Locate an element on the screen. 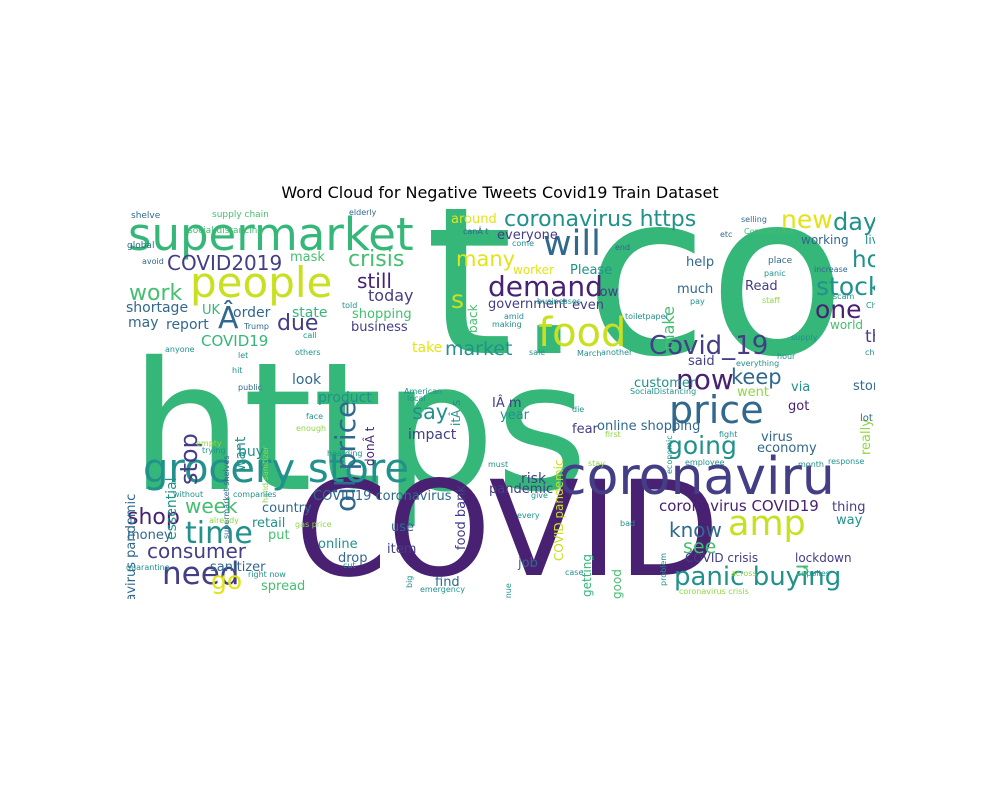  word-went: went is located at coordinates (753, 392).